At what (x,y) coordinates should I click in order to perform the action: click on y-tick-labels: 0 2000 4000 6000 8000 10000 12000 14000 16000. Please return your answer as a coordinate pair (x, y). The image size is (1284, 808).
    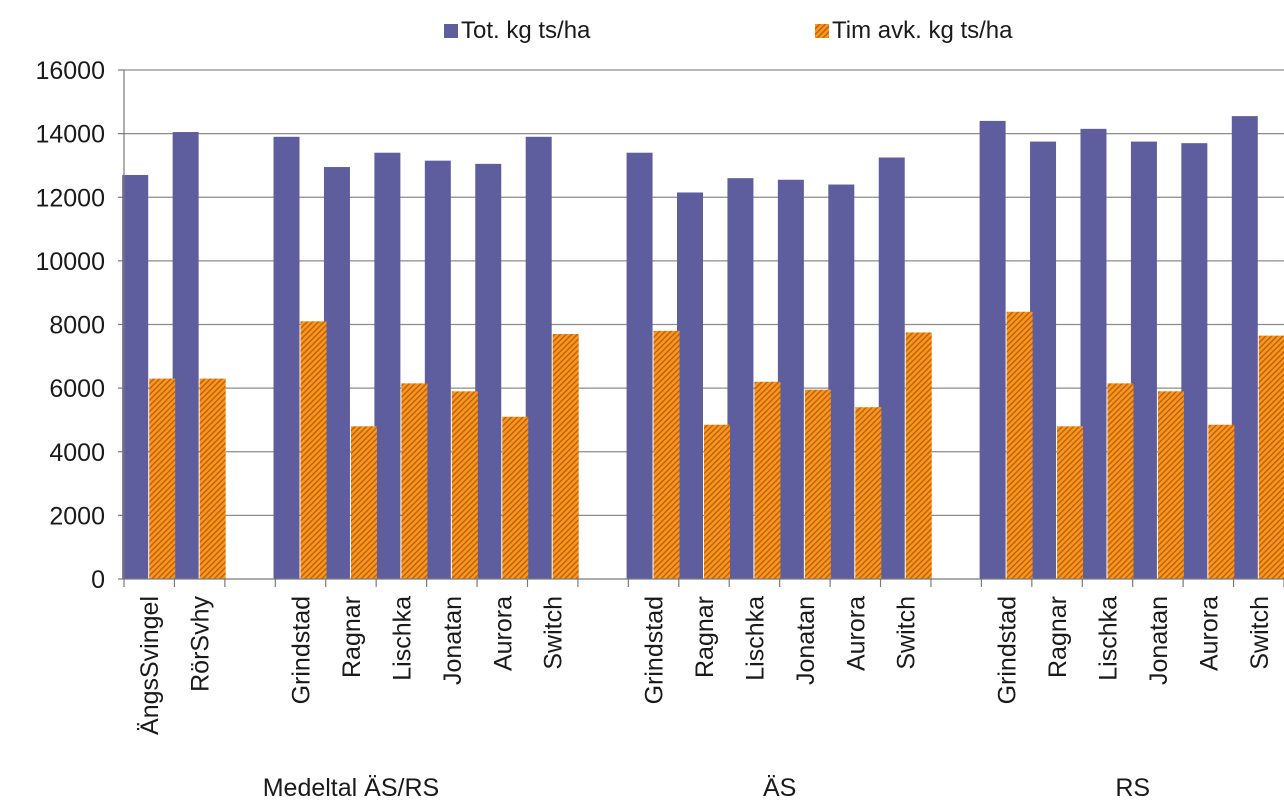
    Looking at the image, I should click on (70, 325).